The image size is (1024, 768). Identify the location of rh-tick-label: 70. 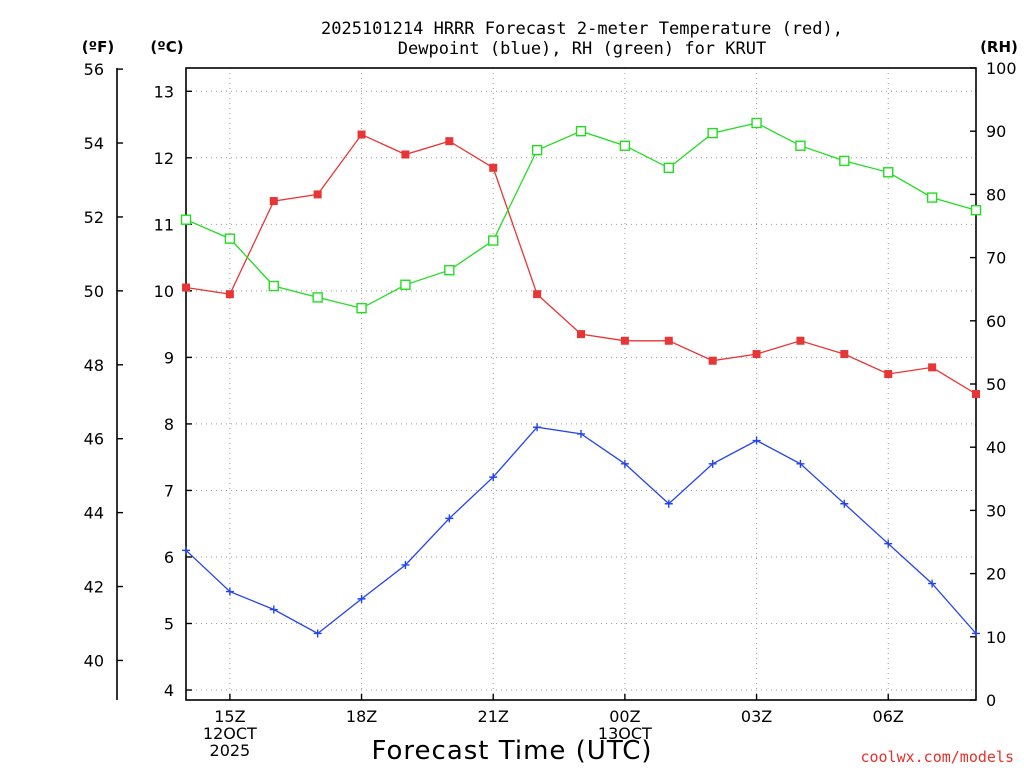
(996, 258).